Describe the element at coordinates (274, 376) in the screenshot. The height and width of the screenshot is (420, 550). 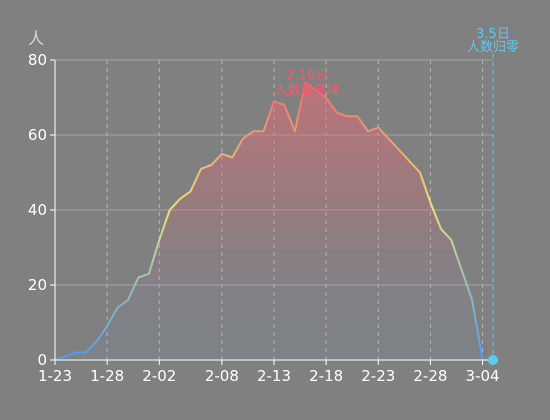
I see `x-tick-label: 2-13` at that location.